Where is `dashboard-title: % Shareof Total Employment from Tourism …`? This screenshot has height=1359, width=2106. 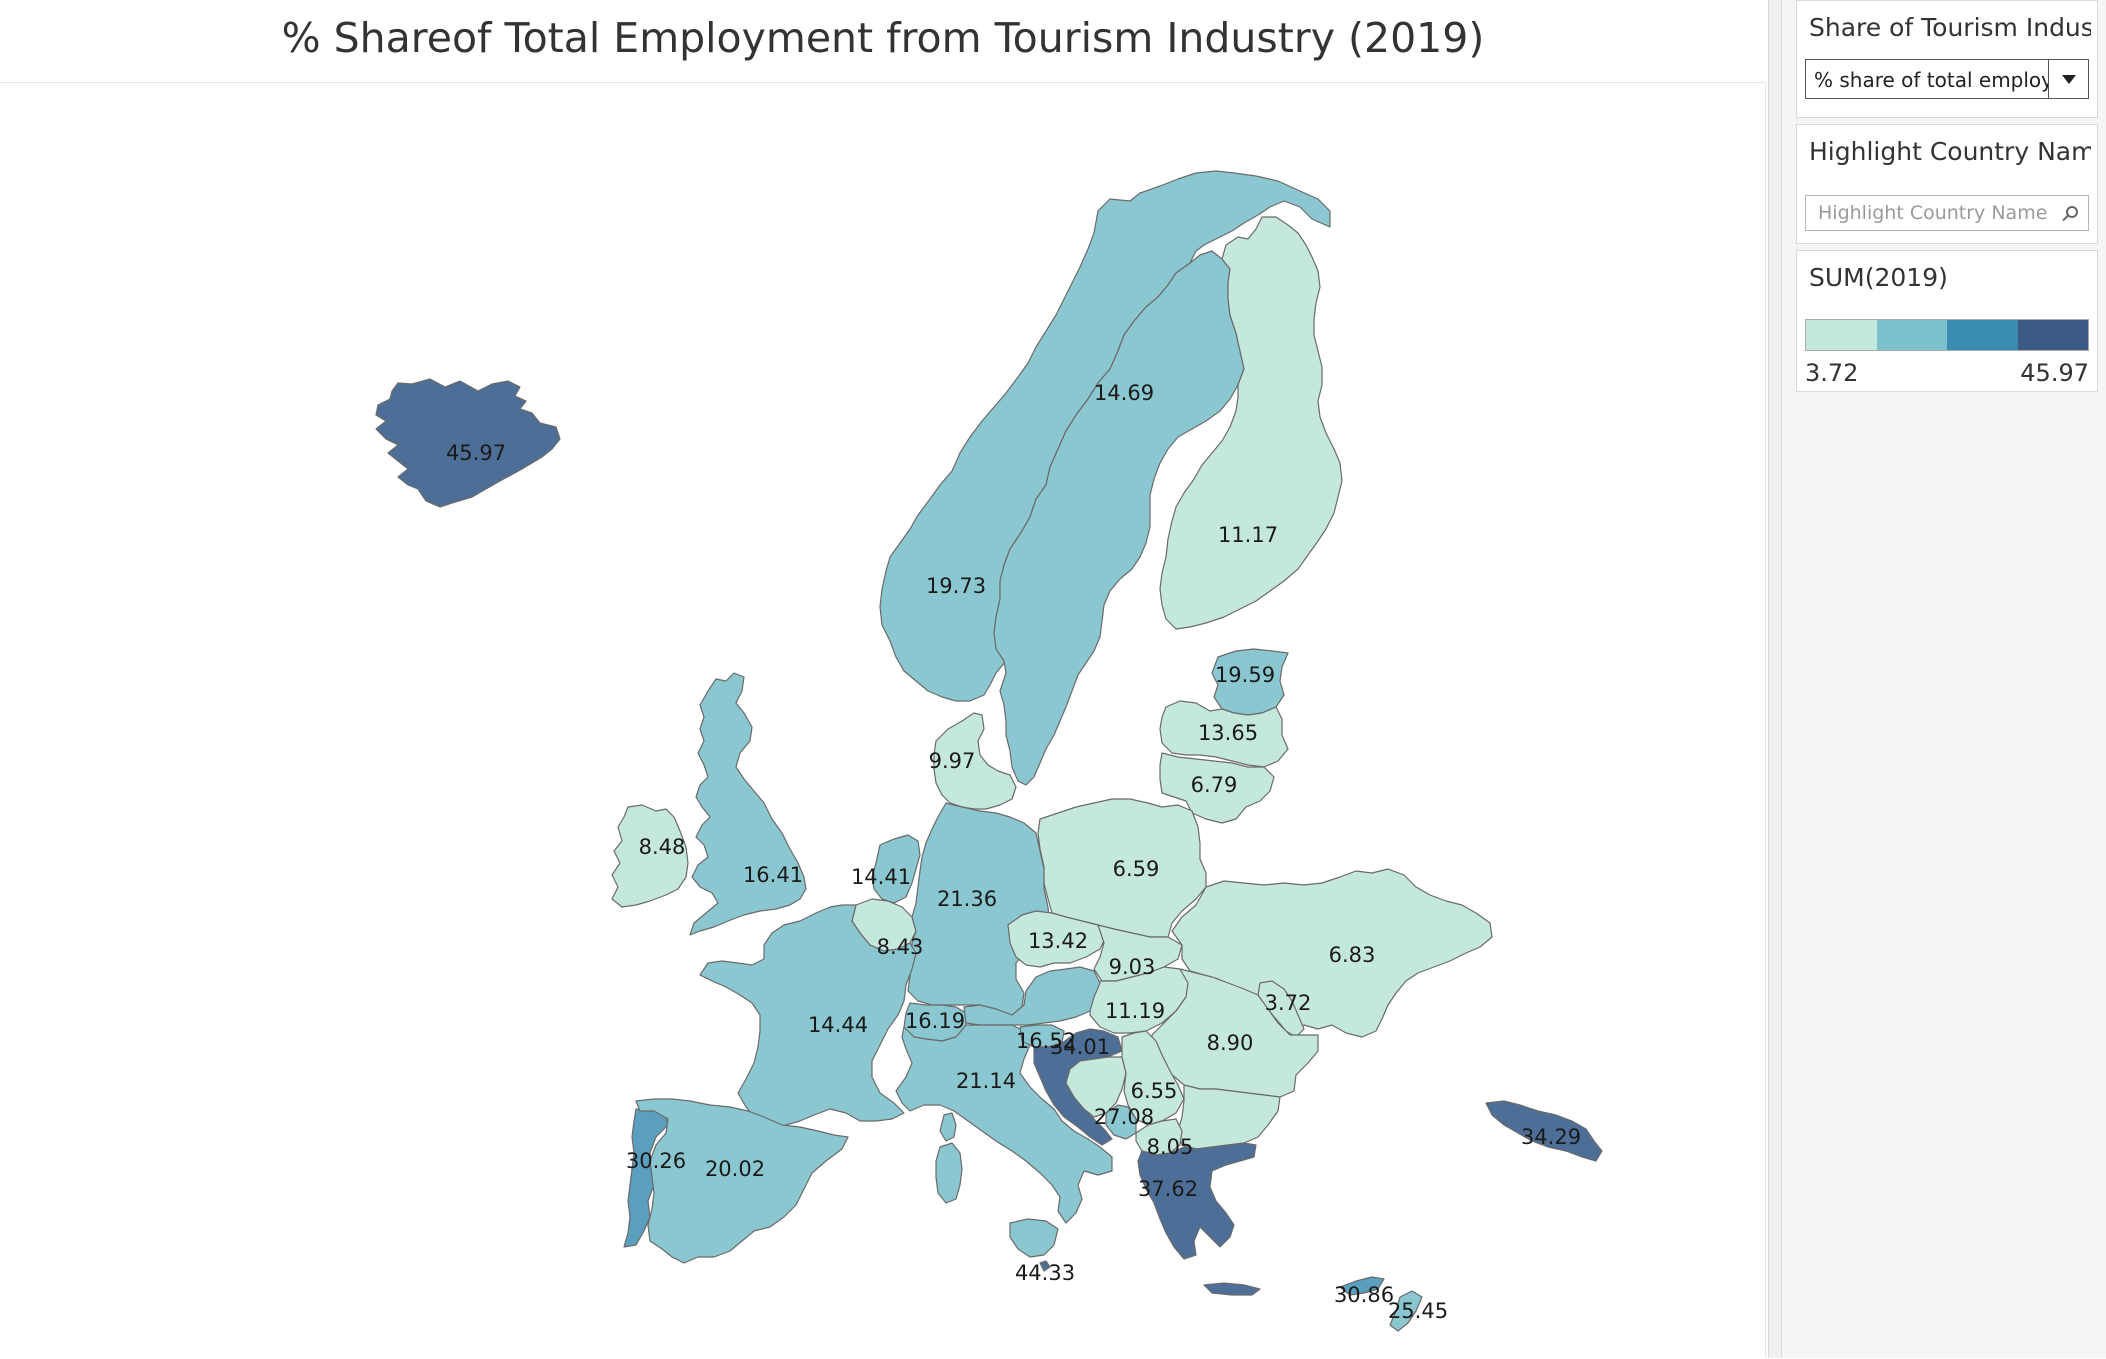 dashboard-title: % Shareof Total Employment from Tourism … is located at coordinates (883, 38).